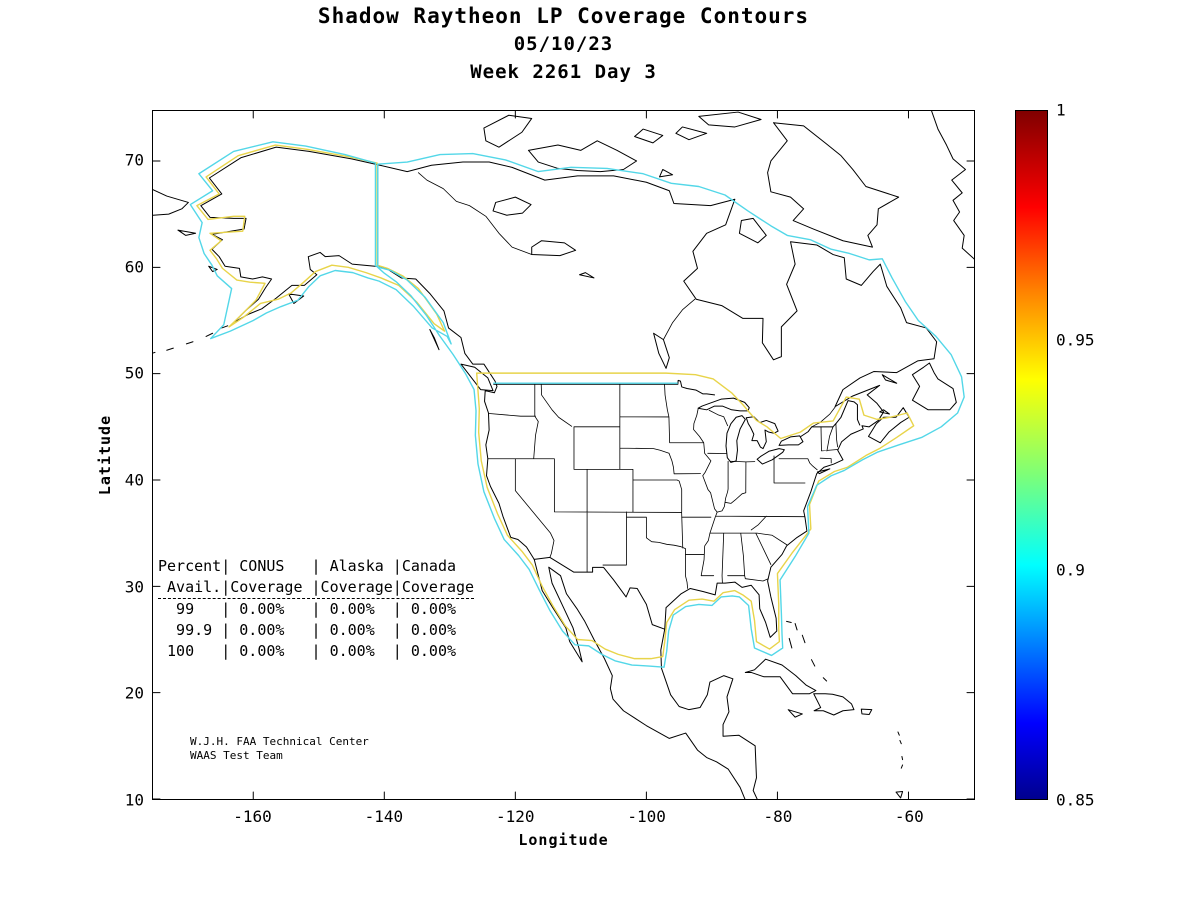 The image size is (1200, 900). What do you see at coordinates (307, 566) in the screenshot?
I see `stats-header-line: Percent| CONUS | Alaska |Canada` at bounding box center [307, 566].